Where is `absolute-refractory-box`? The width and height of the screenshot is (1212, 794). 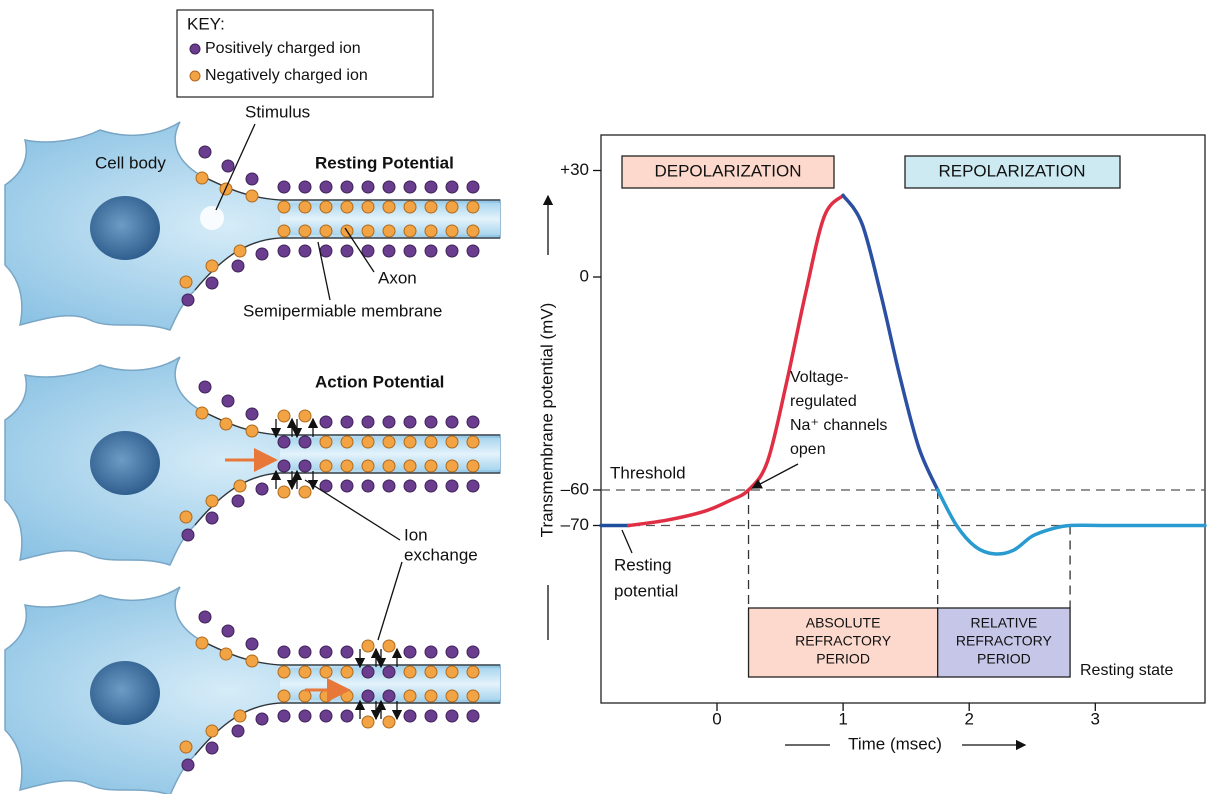 absolute-refractory-box is located at coordinates (843, 642).